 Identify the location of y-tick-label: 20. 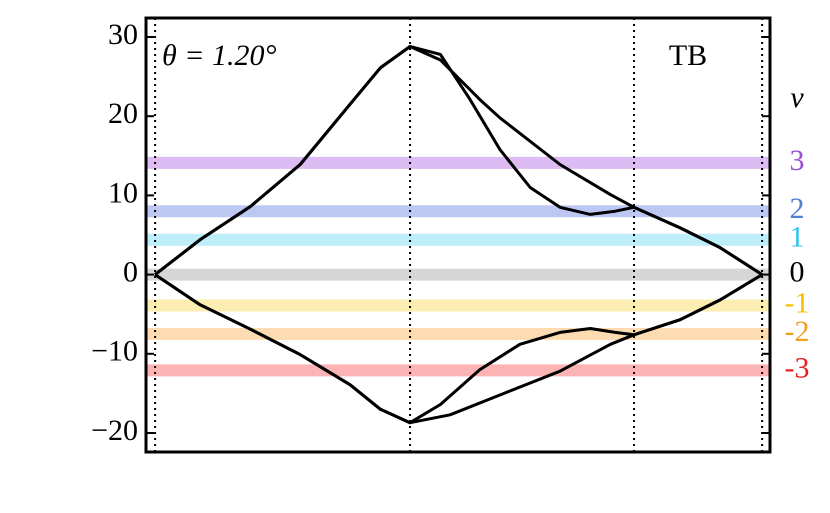
(123, 113).